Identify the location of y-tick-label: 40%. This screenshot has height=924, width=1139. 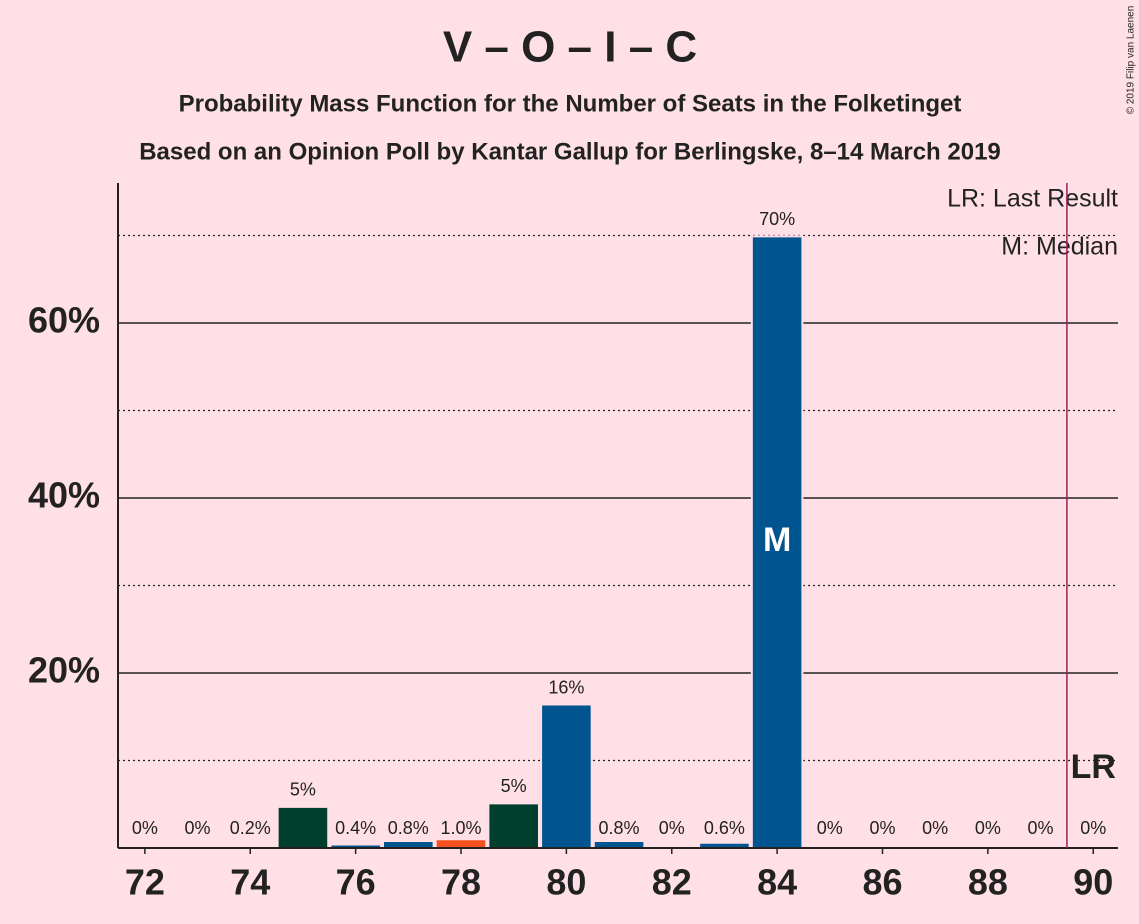
(64, 495).